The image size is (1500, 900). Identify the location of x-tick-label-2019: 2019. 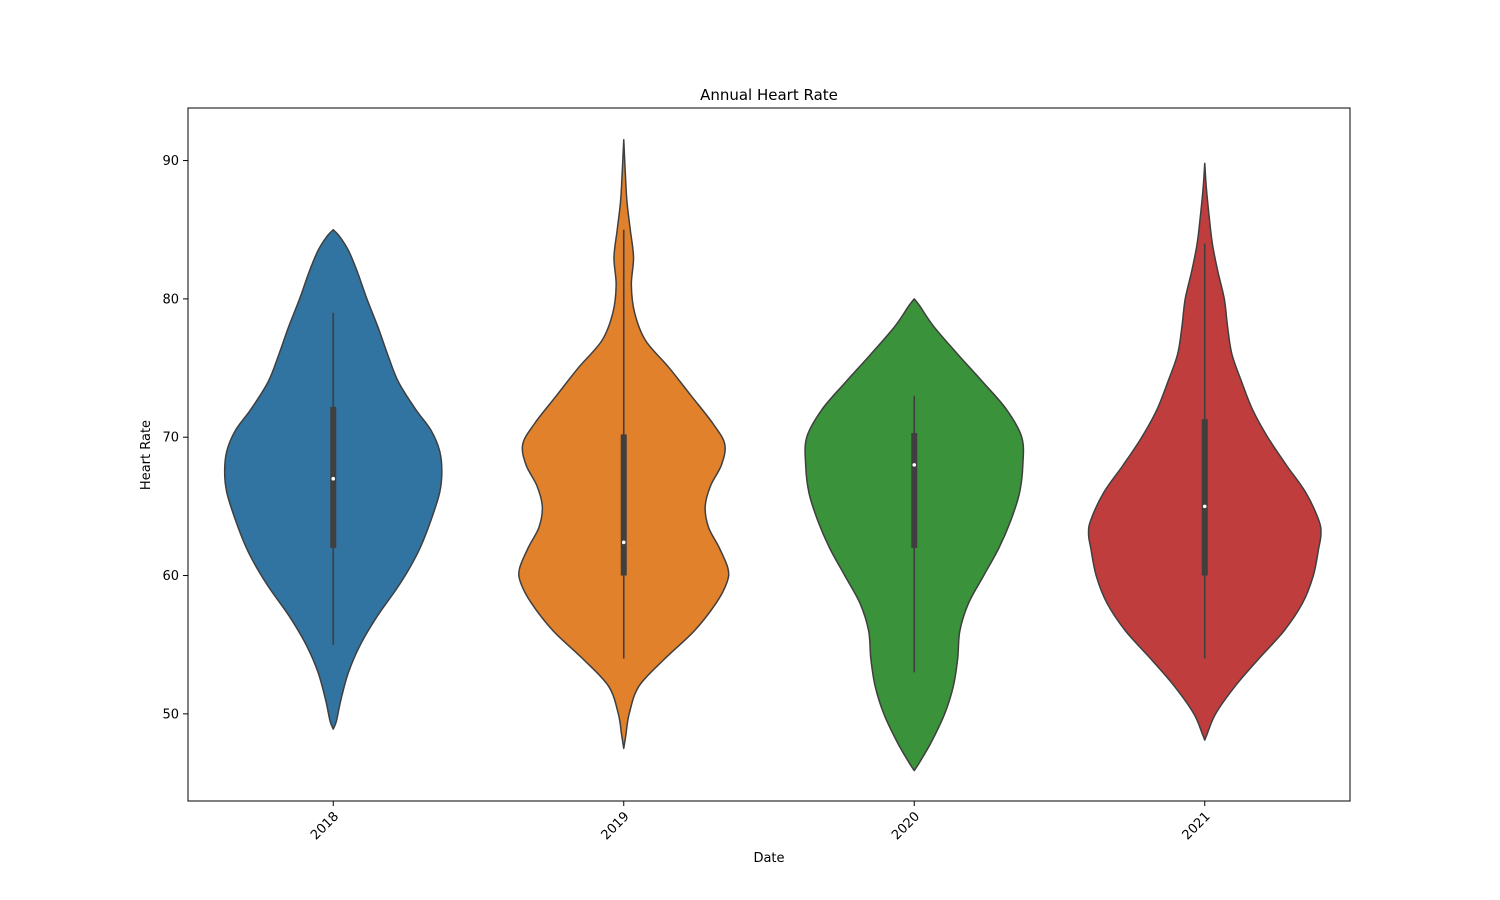
(616, 826).